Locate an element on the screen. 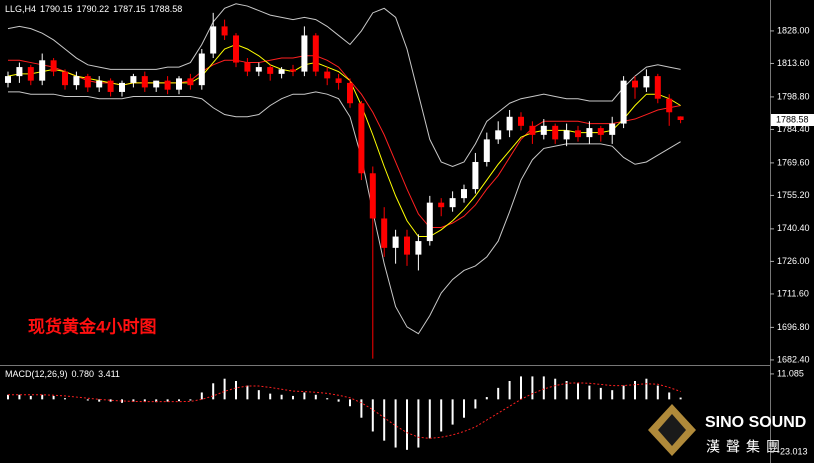 The height and width of the screenshot is (463, 814). y-tick-label: 1740.40 is located at coordinates (793, 228).